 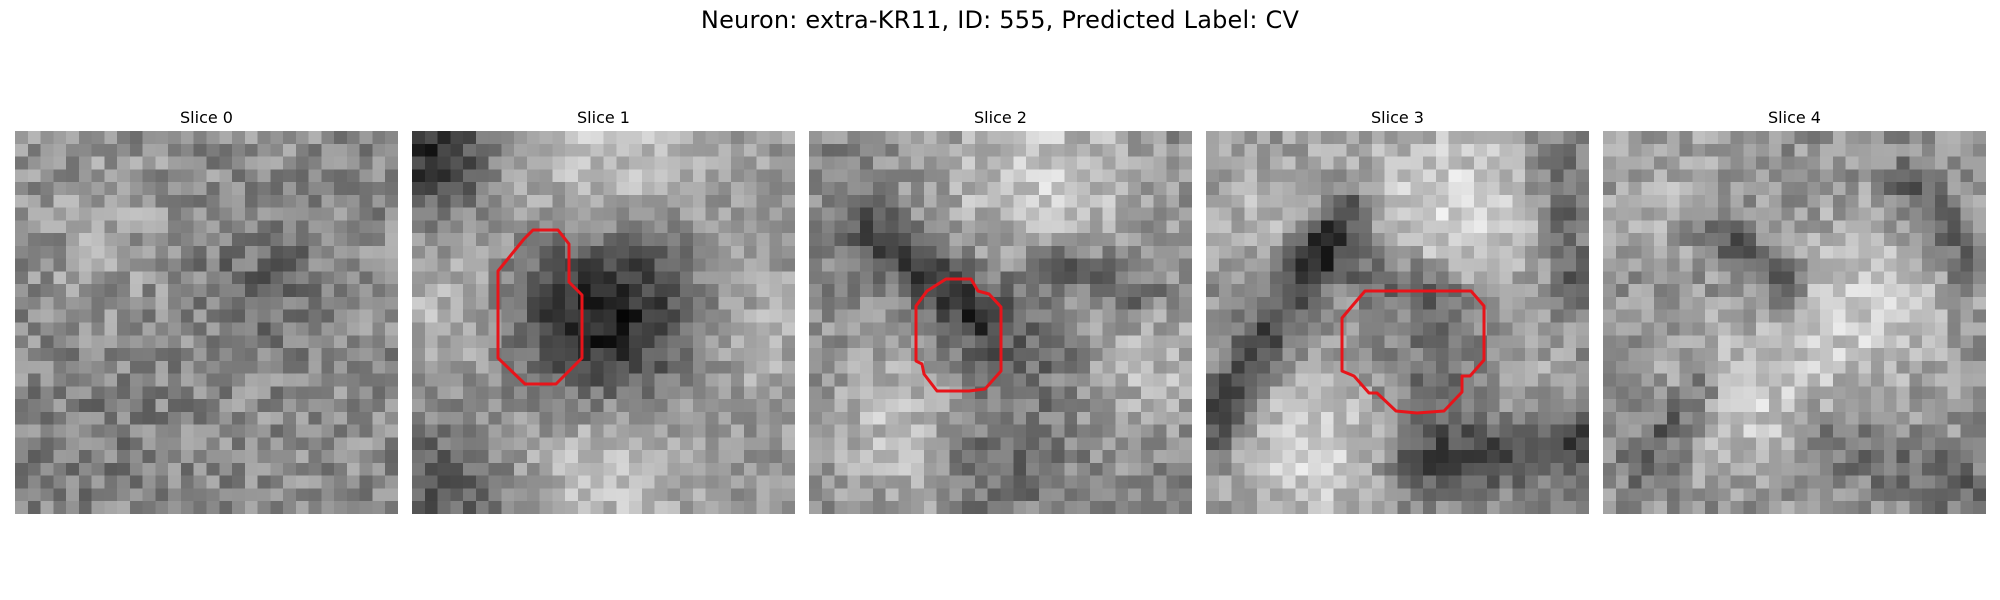 I want to click on slice-panel-0: Slice 0, so click(x=206, y=309).